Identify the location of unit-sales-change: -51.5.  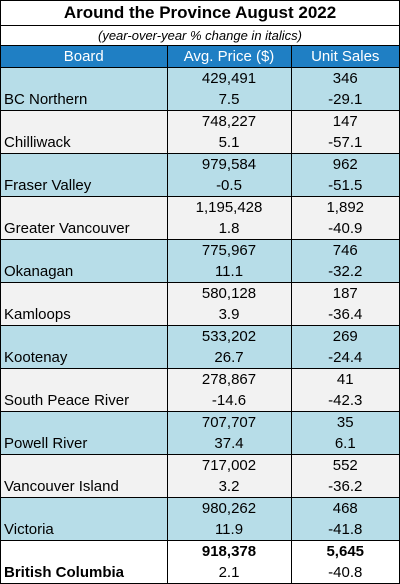
(344, 186).